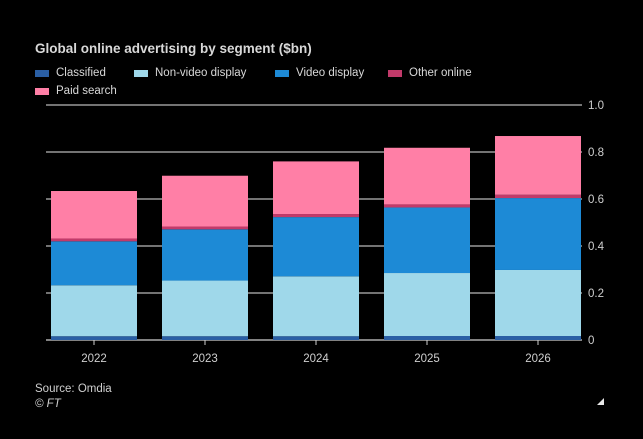 The width and height of the screenshot is (643, 439). I want to click on legend-item-other-online: Other online, so click(430, 73).